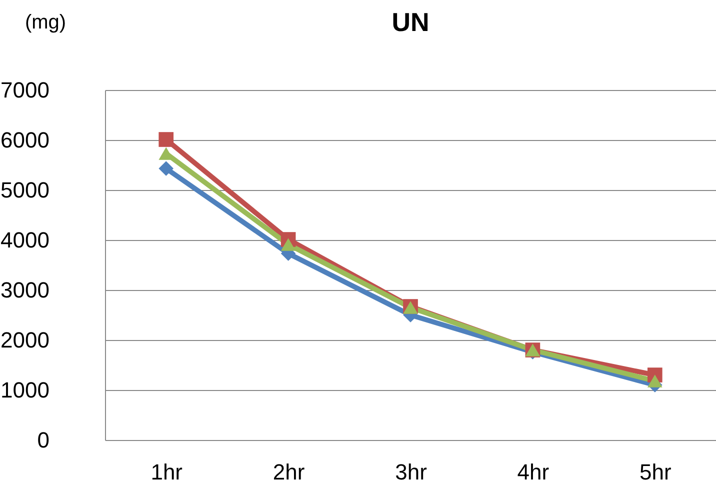 This screenshot has width=716, height=485. Describe the element at coordinates (533, 472) in the screenshot. I see `x-tick-label: 4hr` at that location.